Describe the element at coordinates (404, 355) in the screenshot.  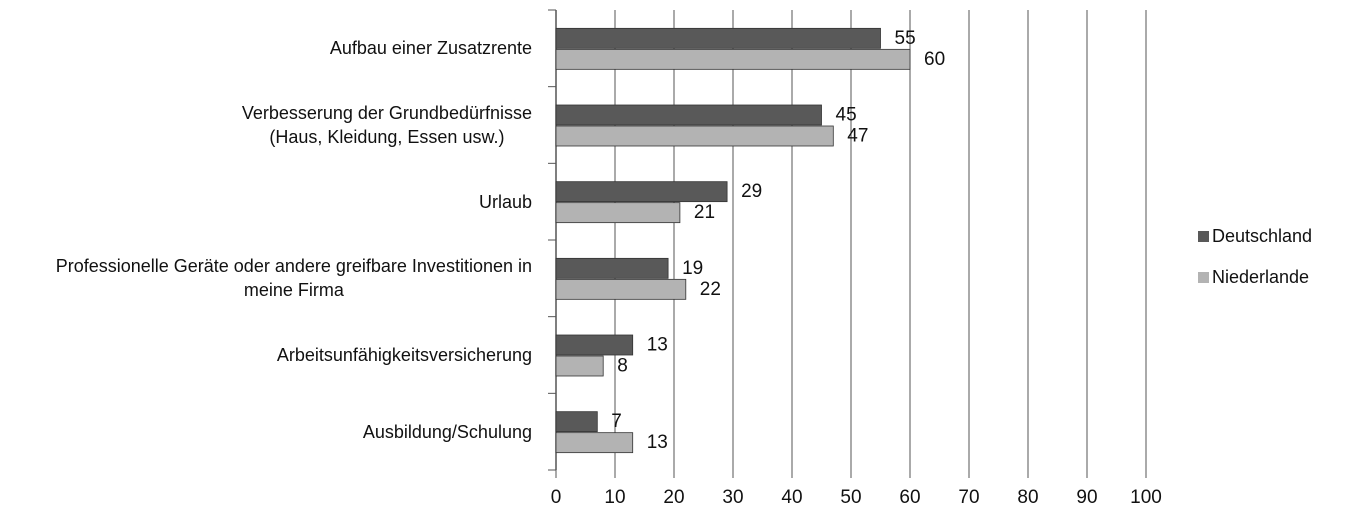
I see `category-label: Arbeitsunfähigkeitsversicherung` at that location.